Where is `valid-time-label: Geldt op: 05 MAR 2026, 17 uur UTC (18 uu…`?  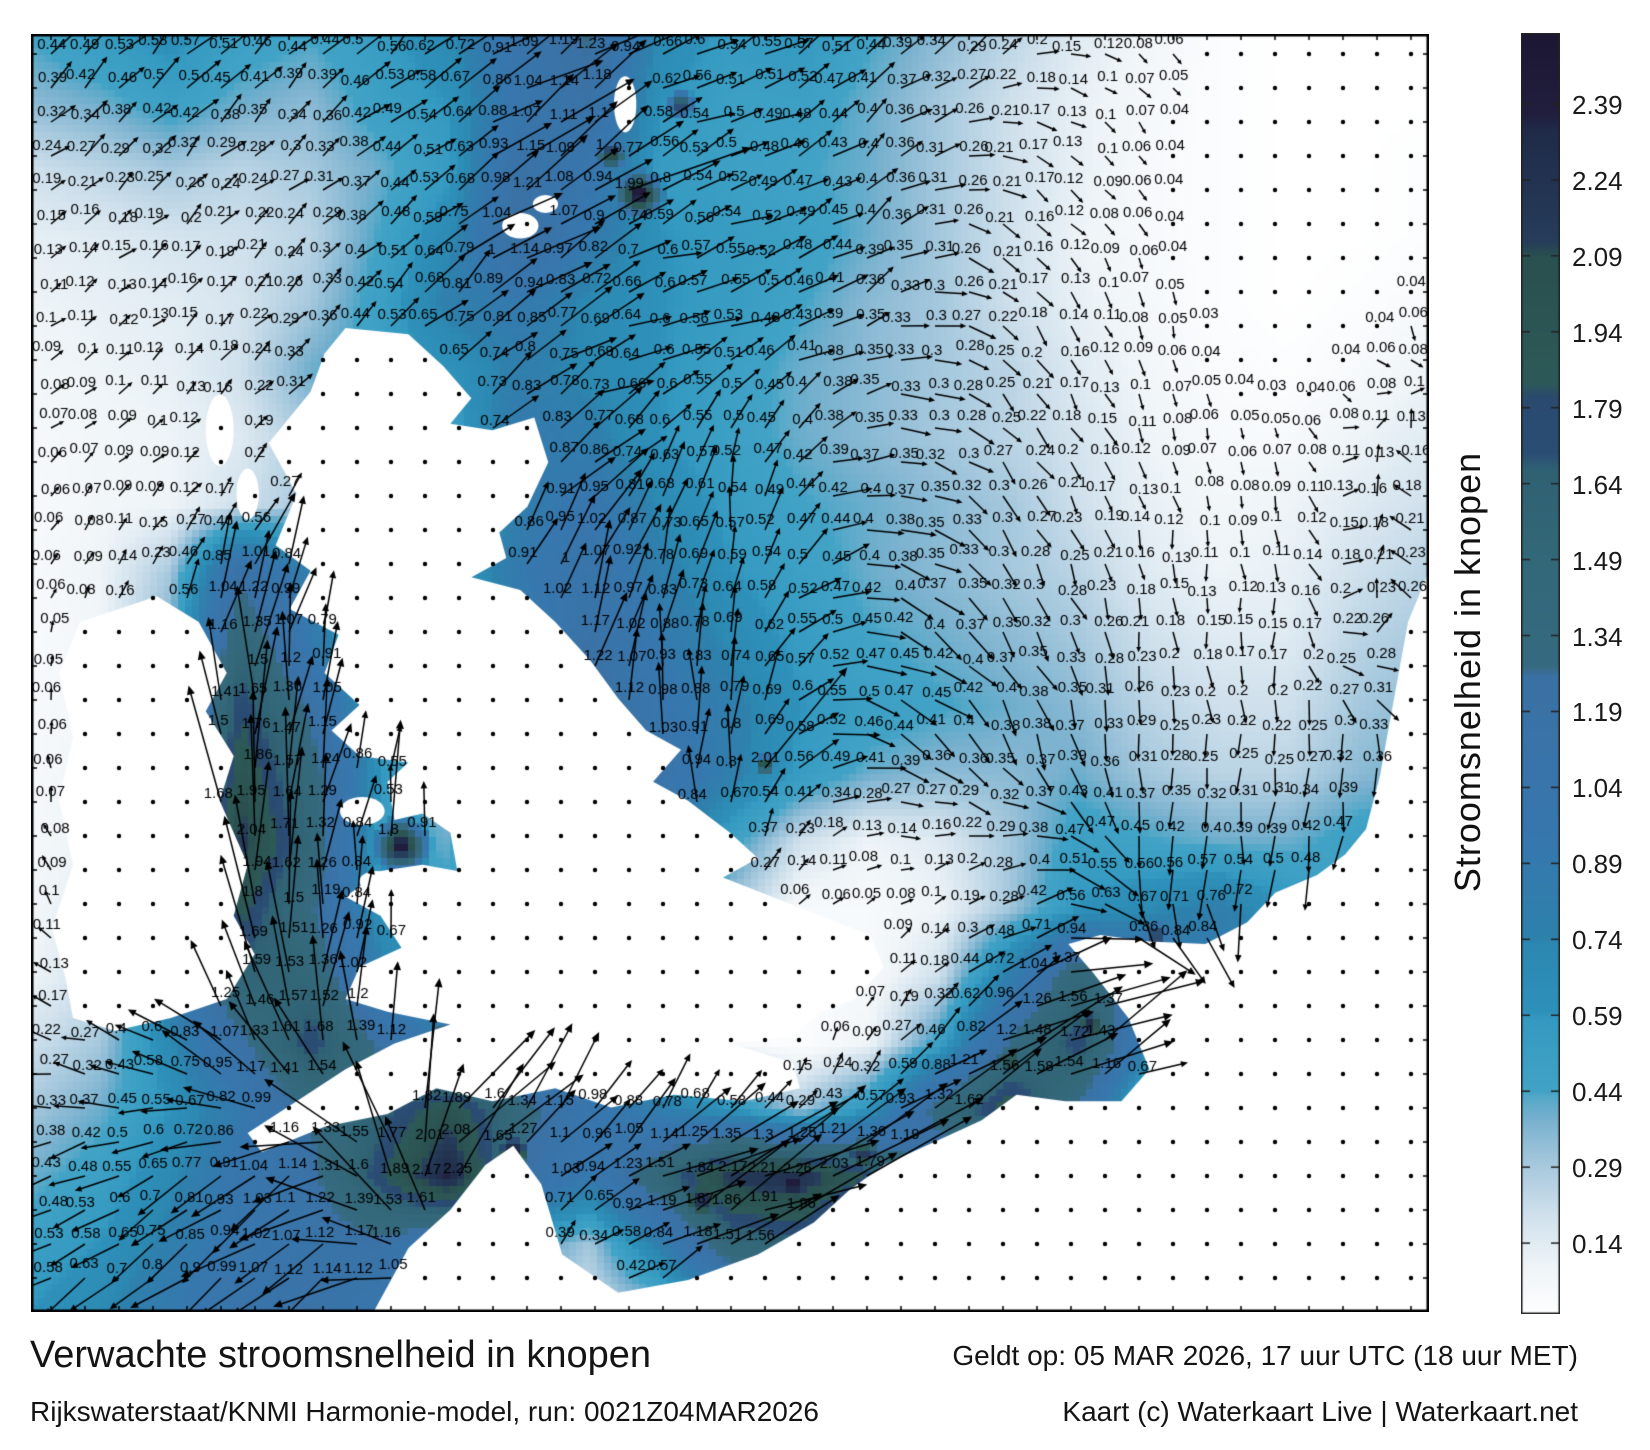 valid-time-label: Geldt op: 05 MAR 2026, 17 uur UTC (18 uu… is located at coordinates (1265, 1355).